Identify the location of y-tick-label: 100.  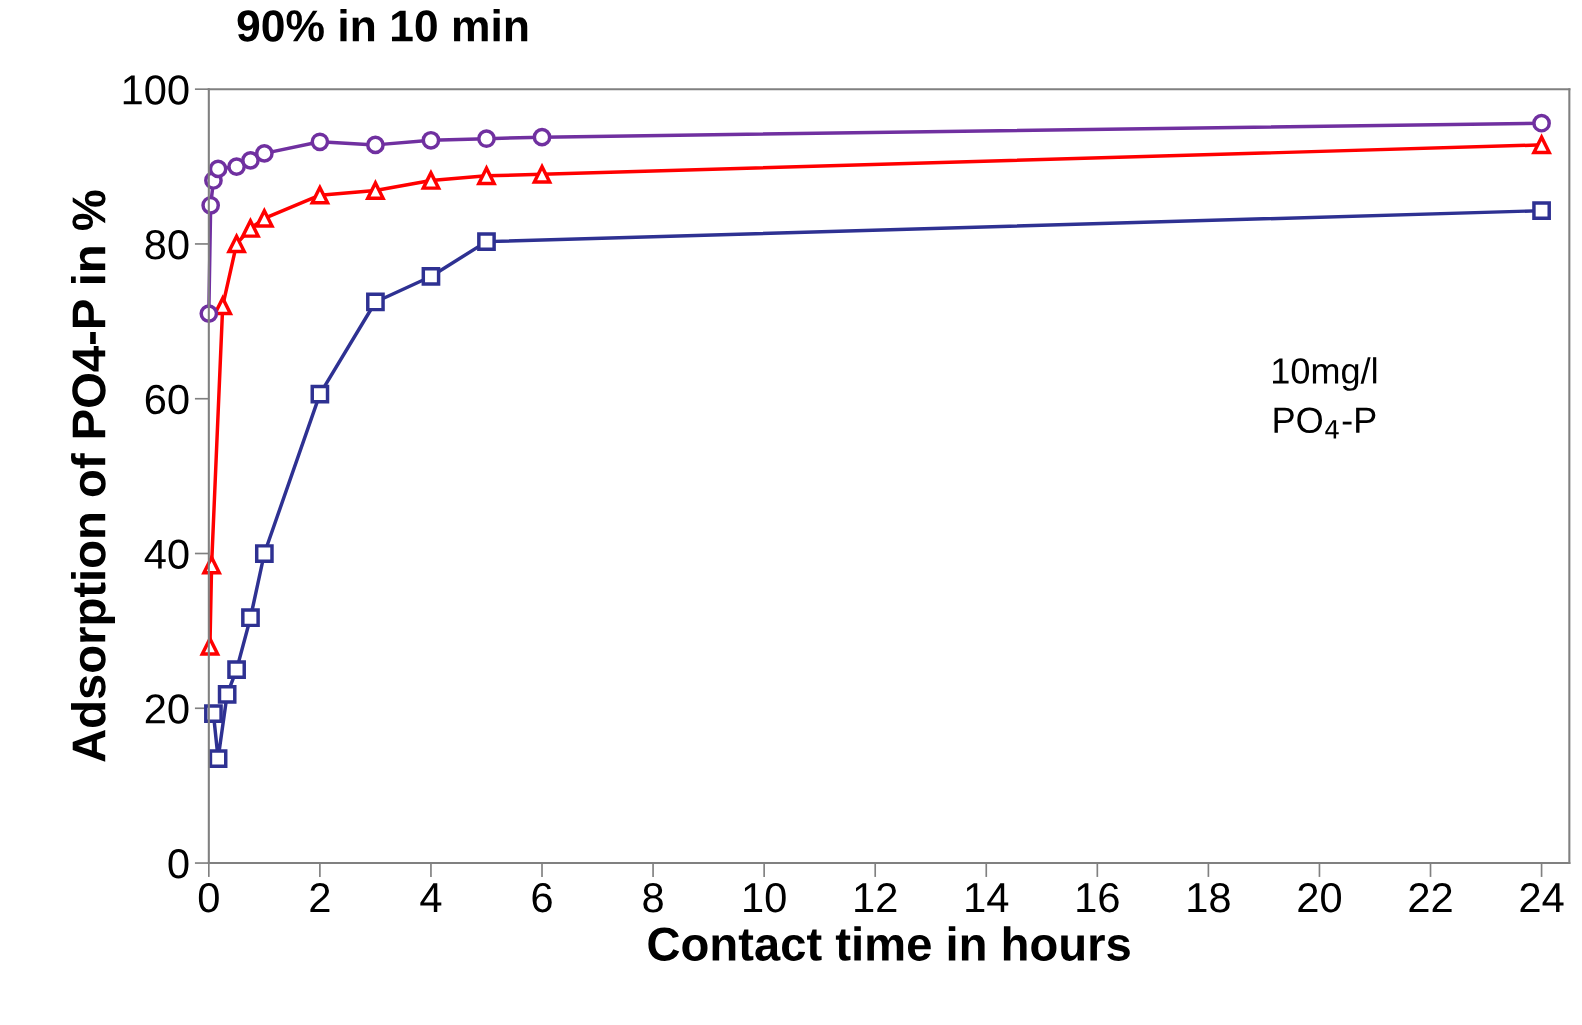
(156, 90).